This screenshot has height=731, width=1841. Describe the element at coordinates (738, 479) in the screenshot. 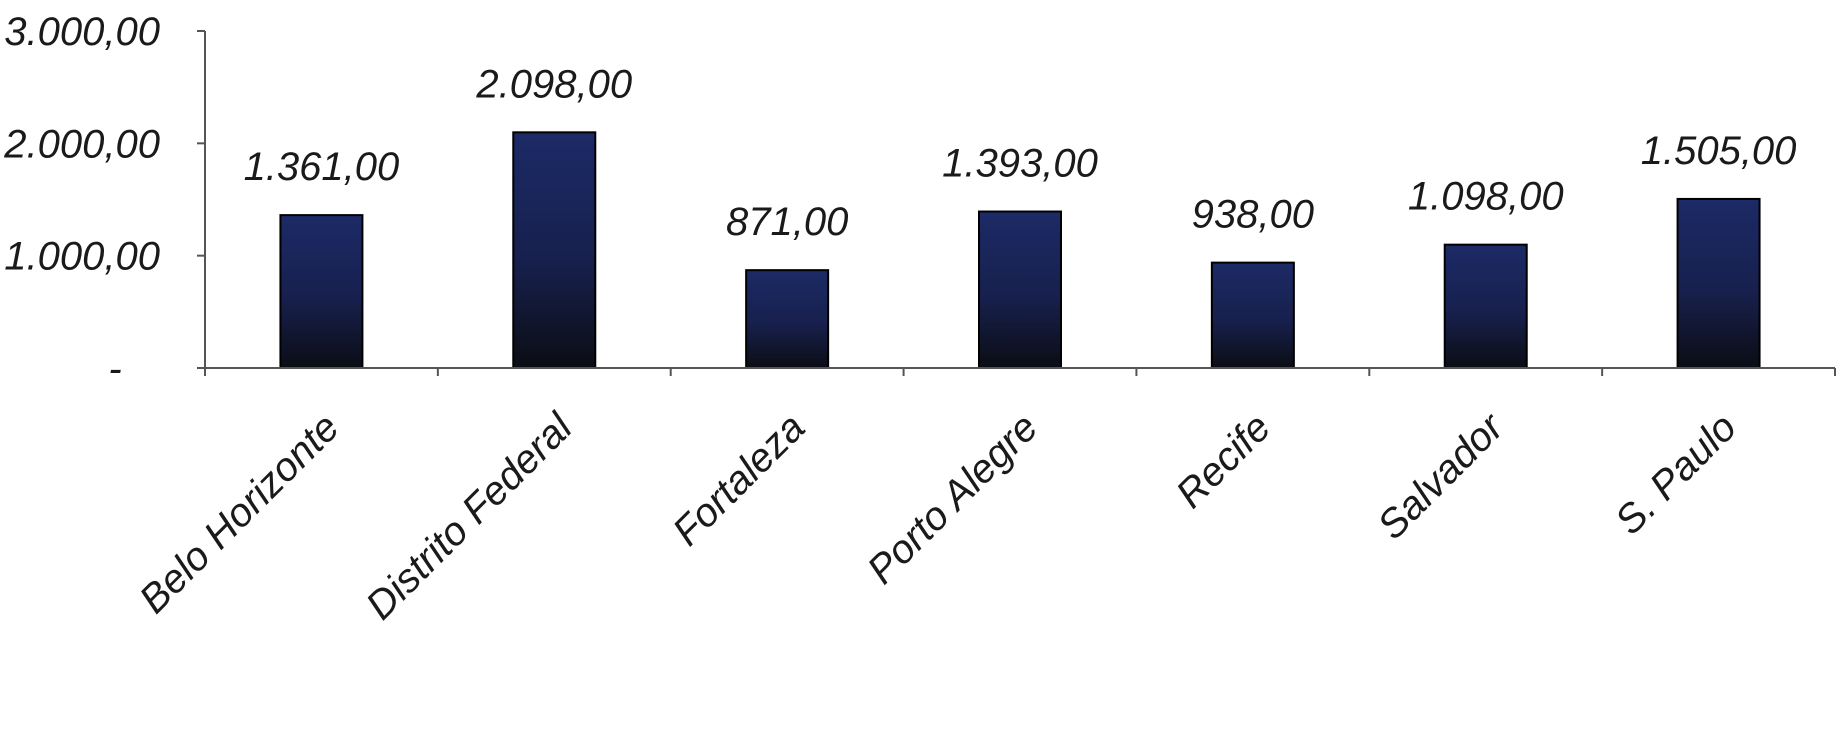

I see `category-label: Fortaleza` at that location.